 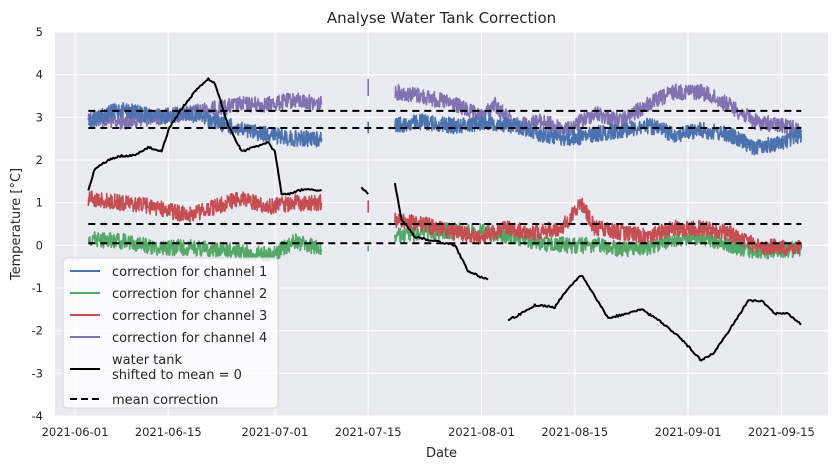 What do you see at coordinates (189, 272) in the screenshot?
I see `legend-label: correction for channel 1` at bounding box center [189, 272].